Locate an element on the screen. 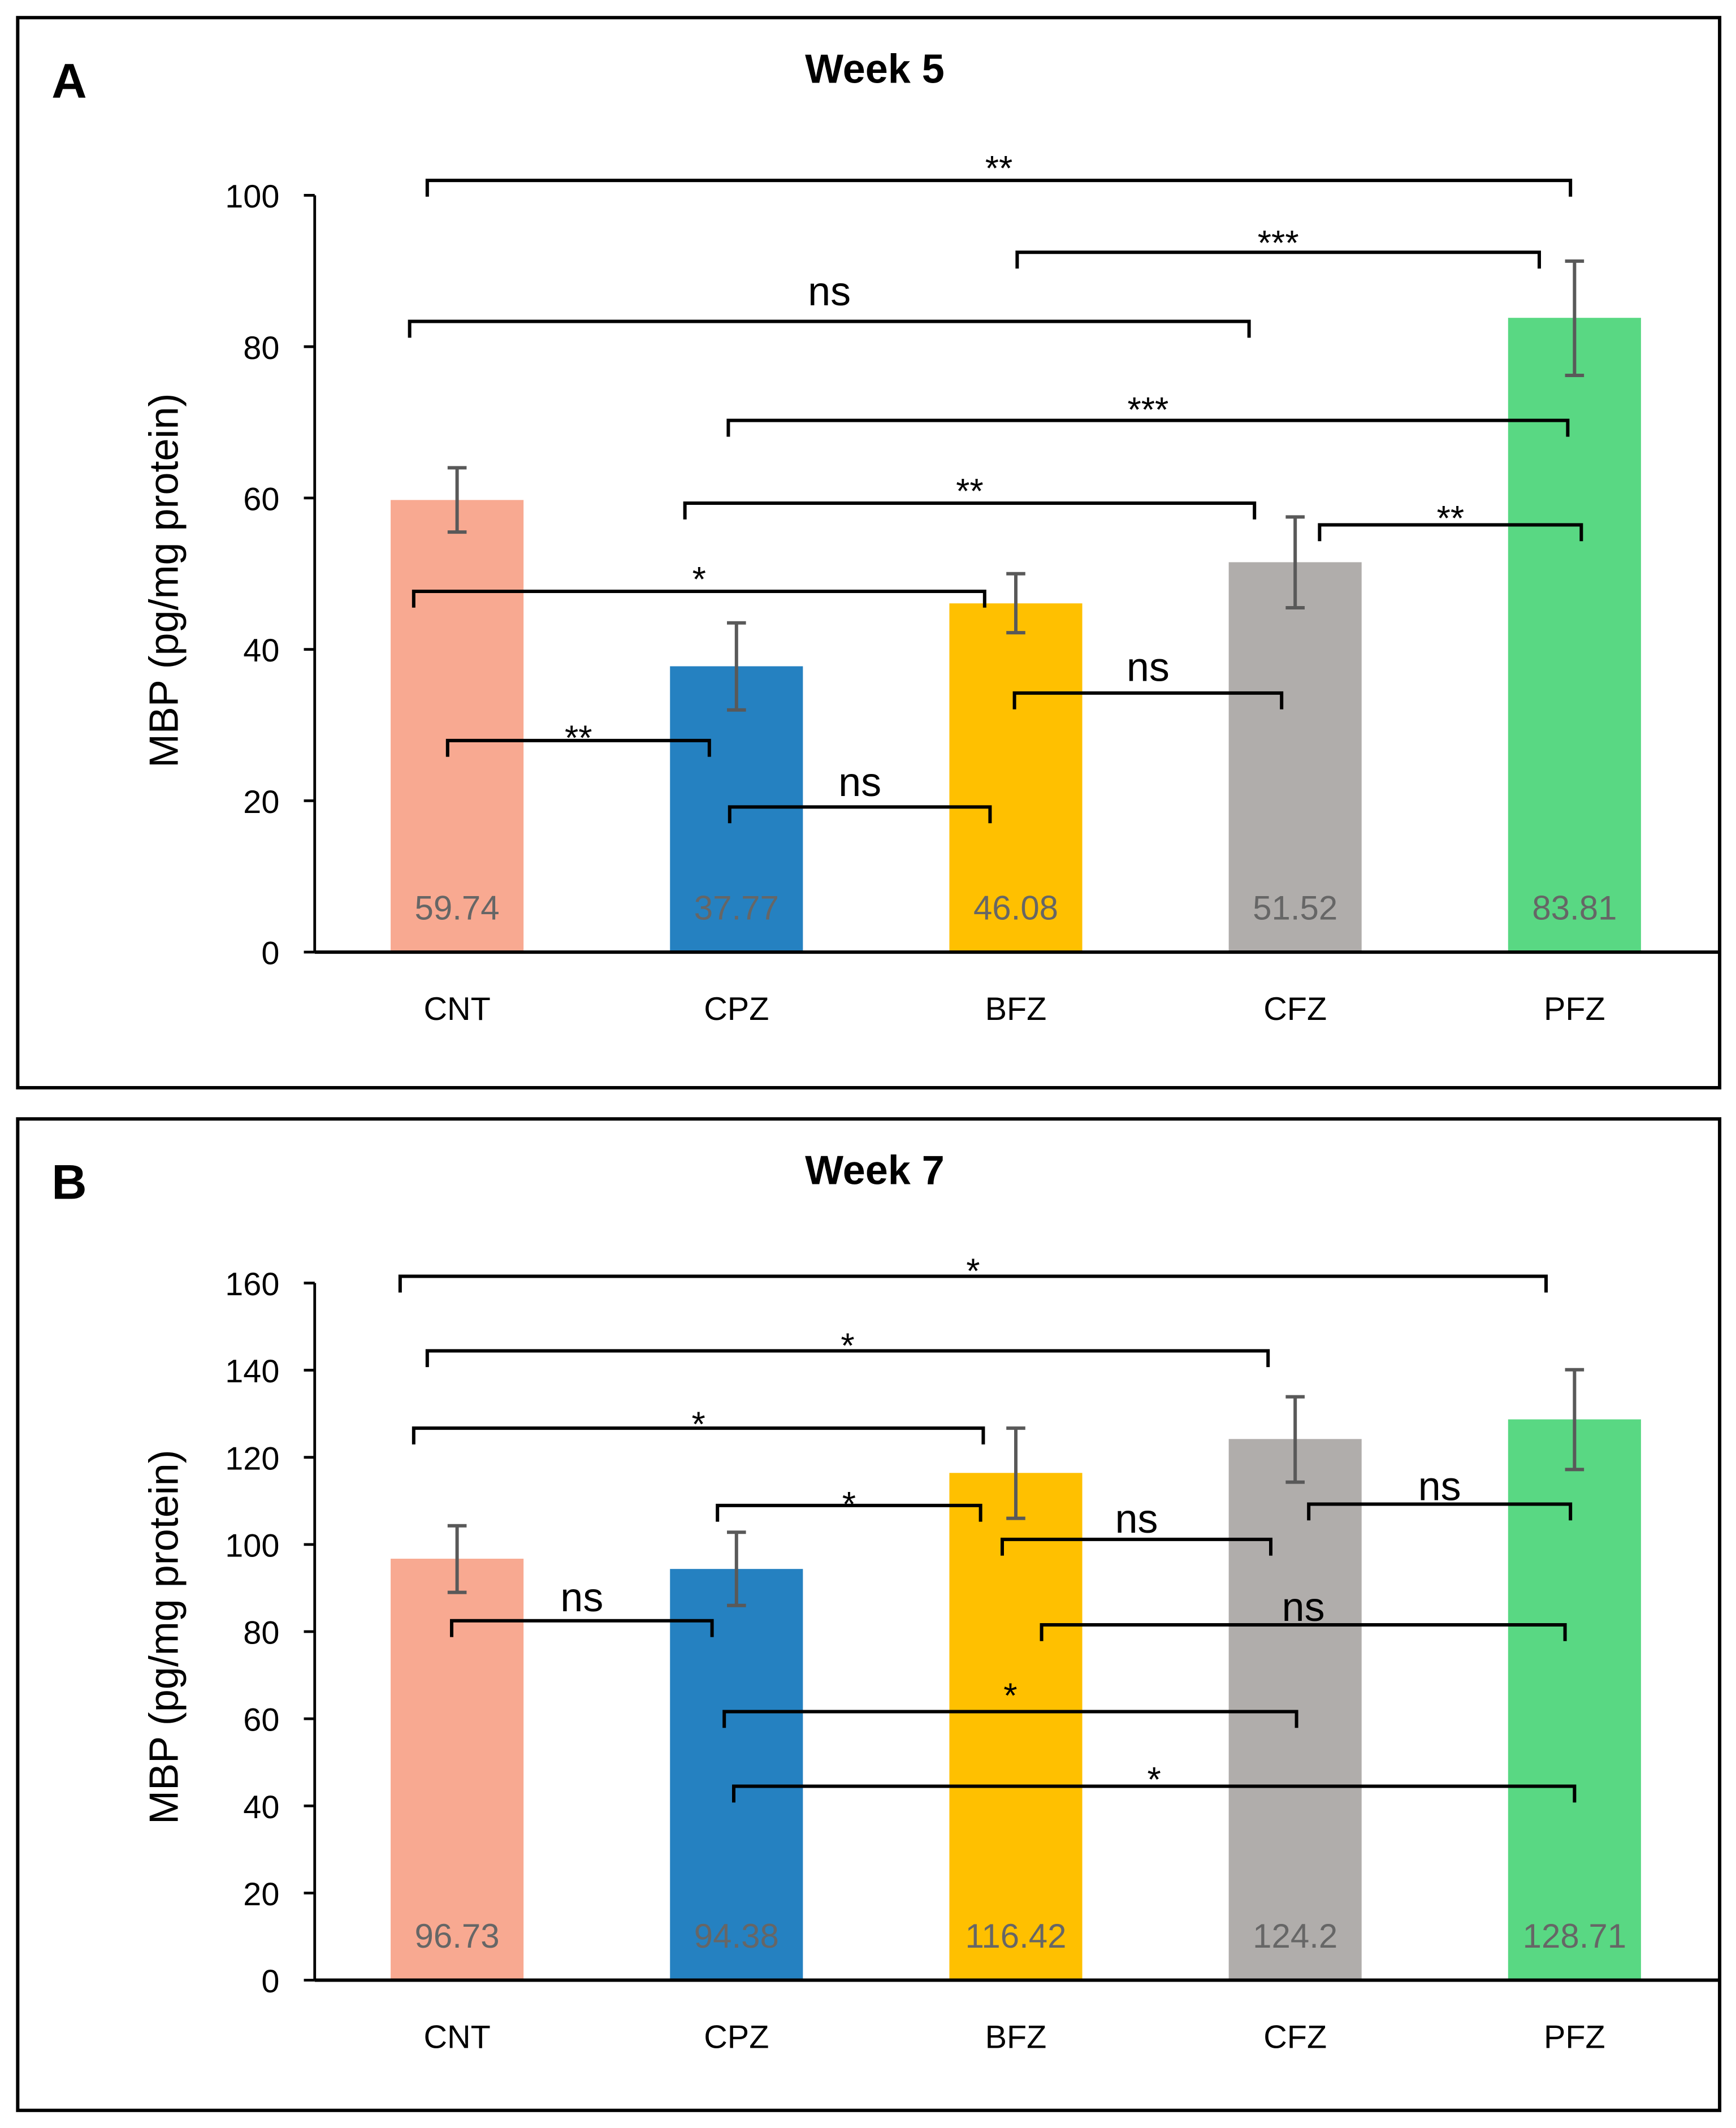  data-label: 37.77 is located at coordinates (736, 908).